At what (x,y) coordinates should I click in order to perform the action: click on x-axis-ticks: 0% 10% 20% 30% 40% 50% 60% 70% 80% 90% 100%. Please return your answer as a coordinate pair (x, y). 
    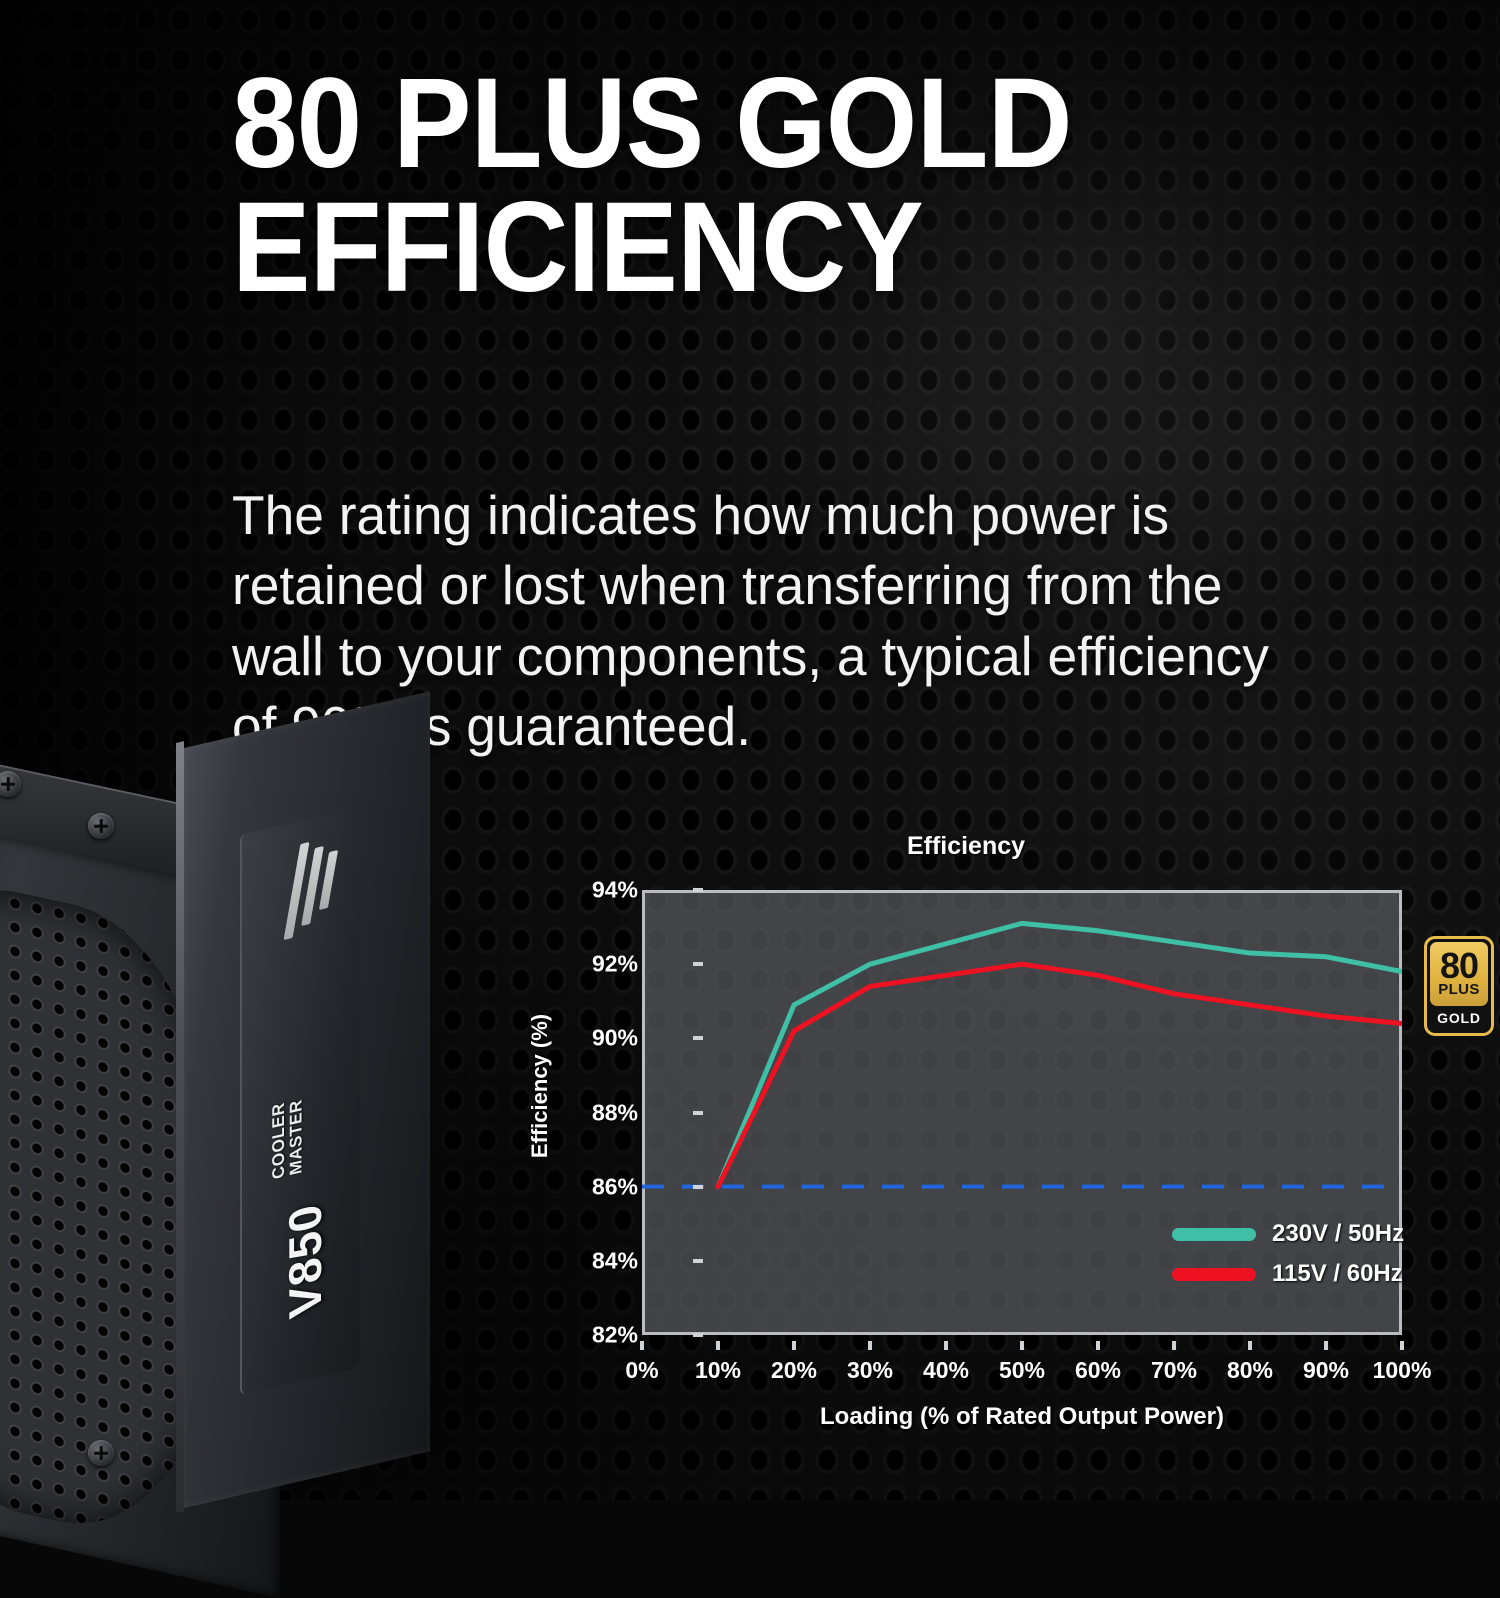
    Looking at the image, I should click on (1028, 1371).